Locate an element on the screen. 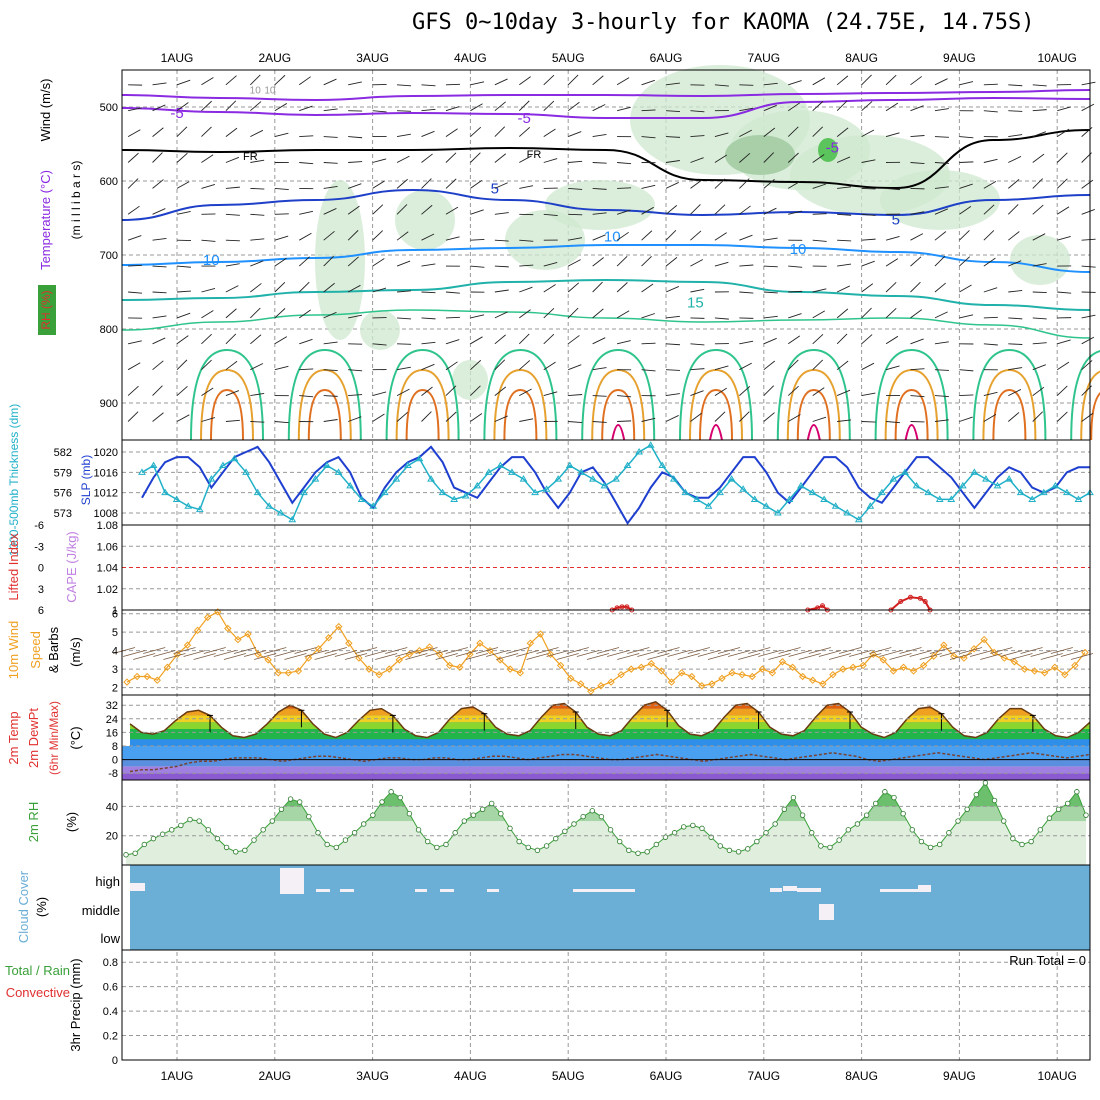  date-label-top: 3AUG is located at coordinates (372, 58).